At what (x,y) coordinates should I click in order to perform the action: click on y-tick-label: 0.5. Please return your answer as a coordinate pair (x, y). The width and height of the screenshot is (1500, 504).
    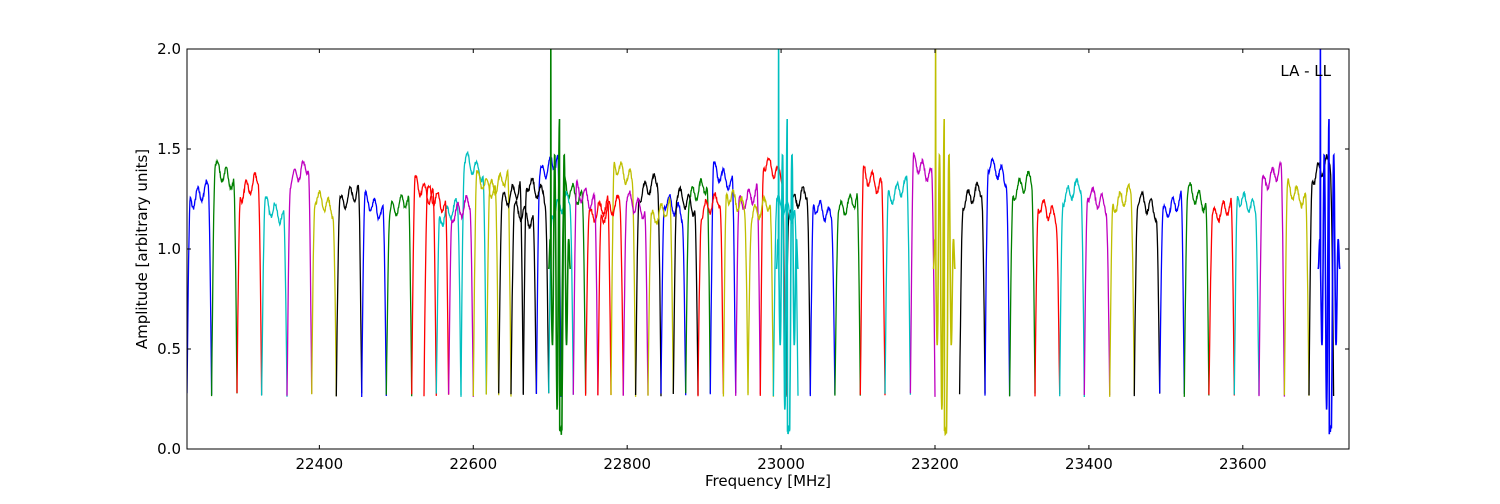
    Looking at the image, I should click on (169, 349).